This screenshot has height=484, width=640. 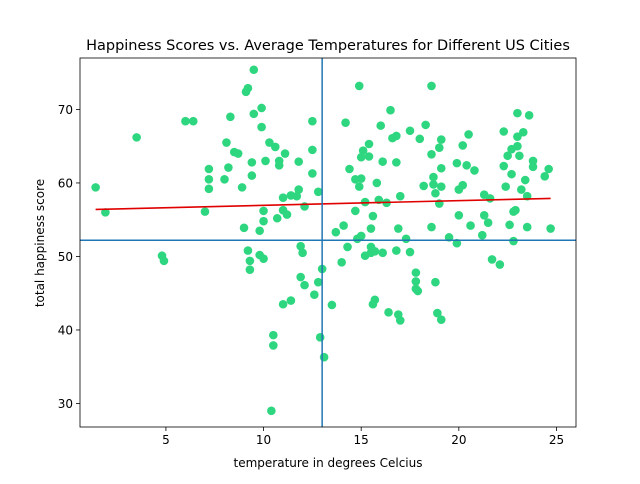 What do you see at coordinates (65, 404) in the screenshot?
I see `y-tick-label: 30` at bounding box center [65, 404].